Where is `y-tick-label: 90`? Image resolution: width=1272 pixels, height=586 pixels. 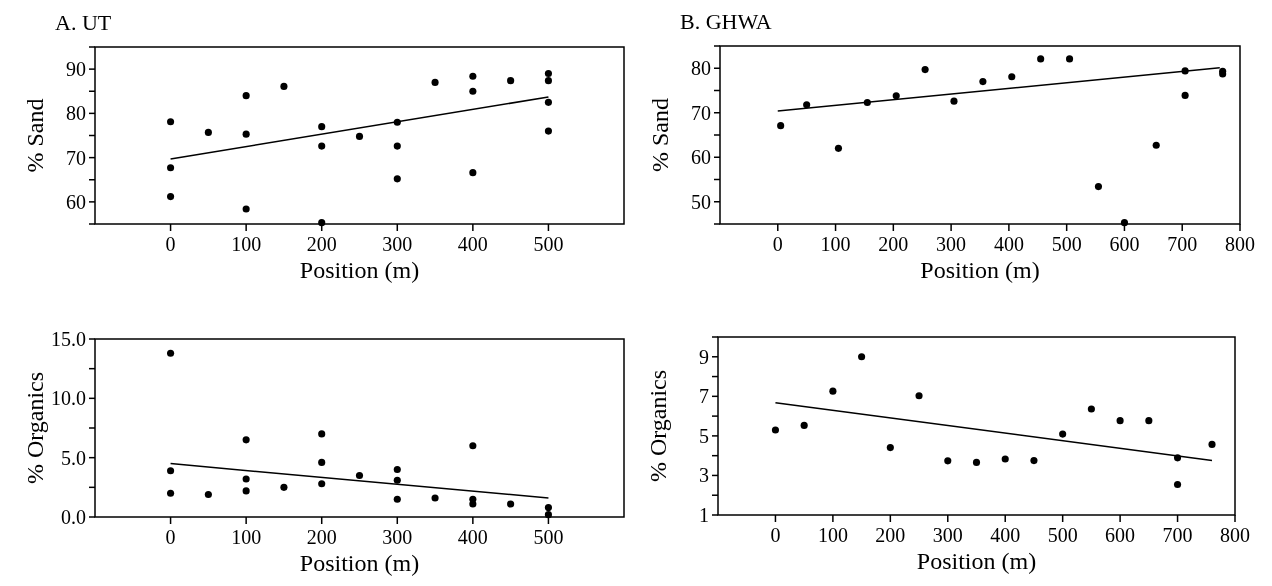
y-tick-label: 90 is located at coordinates (76, 69).